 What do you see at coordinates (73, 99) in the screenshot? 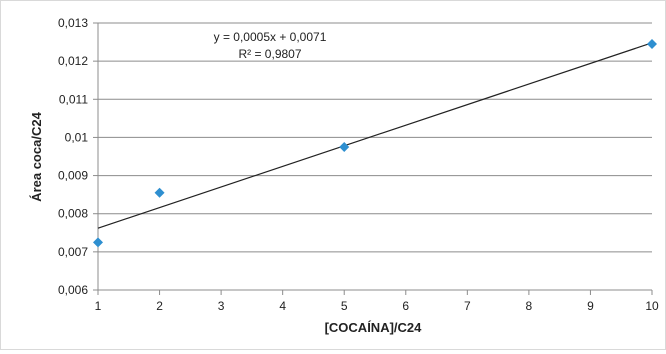
I see `y-tick-label: 0,011` at bounding box center [73, 99].